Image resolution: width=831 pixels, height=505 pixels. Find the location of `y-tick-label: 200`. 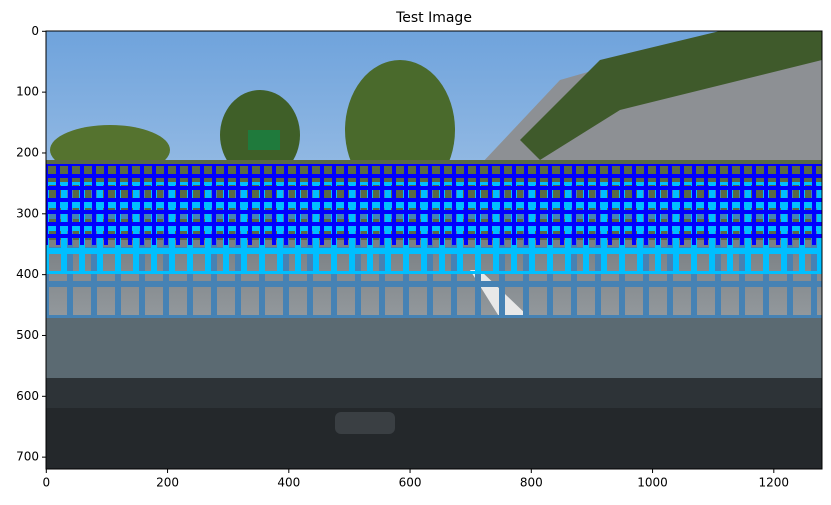

y-tick-label: 200 is located at coordinates (27, 152).